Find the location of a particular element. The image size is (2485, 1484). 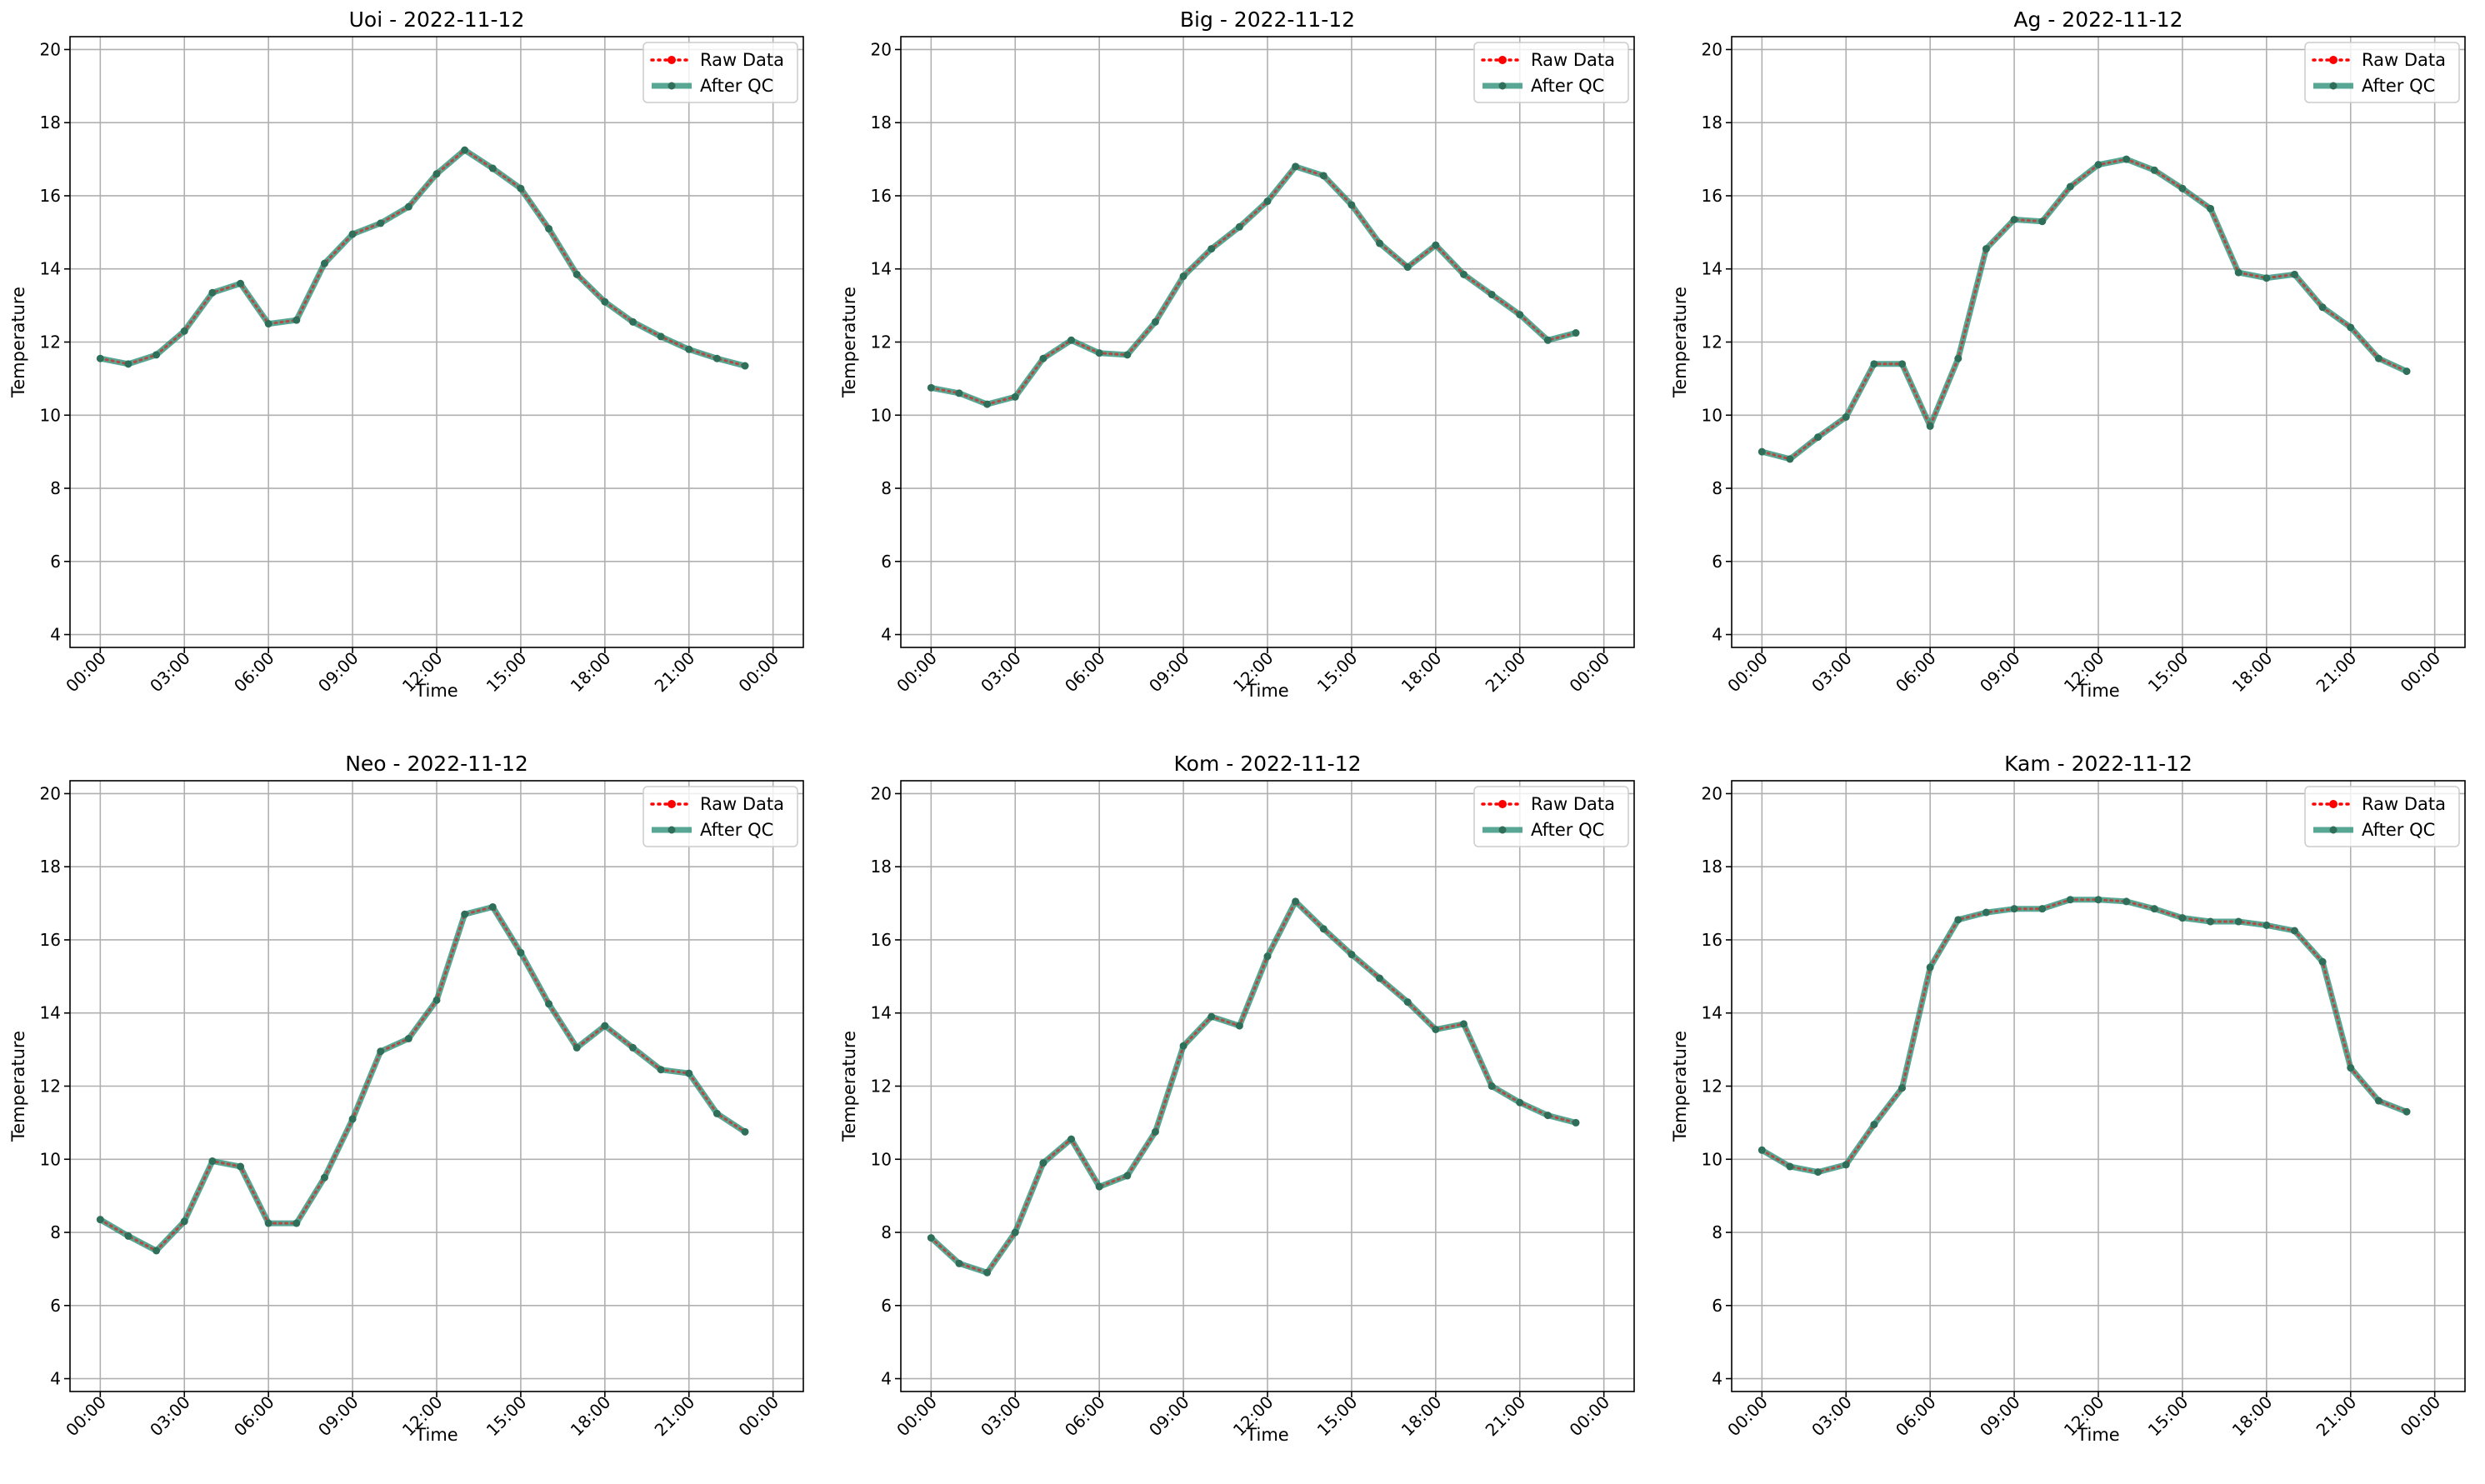

chart-title: Kom - 2022-11-12 is located at coordinates (1268, 764).